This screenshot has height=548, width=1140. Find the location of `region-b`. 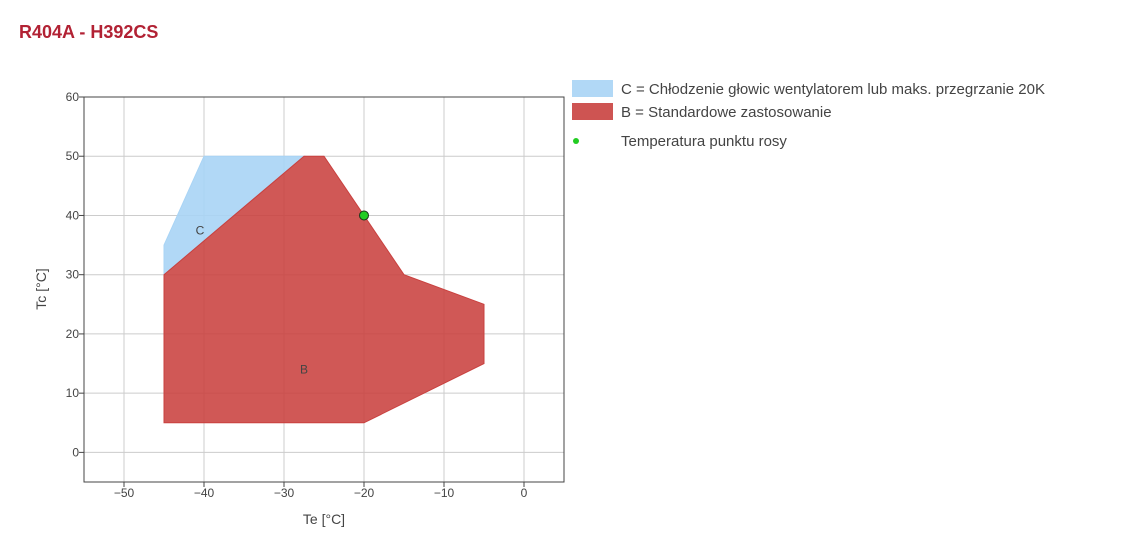

region-b is located at coordinates (324, 289).